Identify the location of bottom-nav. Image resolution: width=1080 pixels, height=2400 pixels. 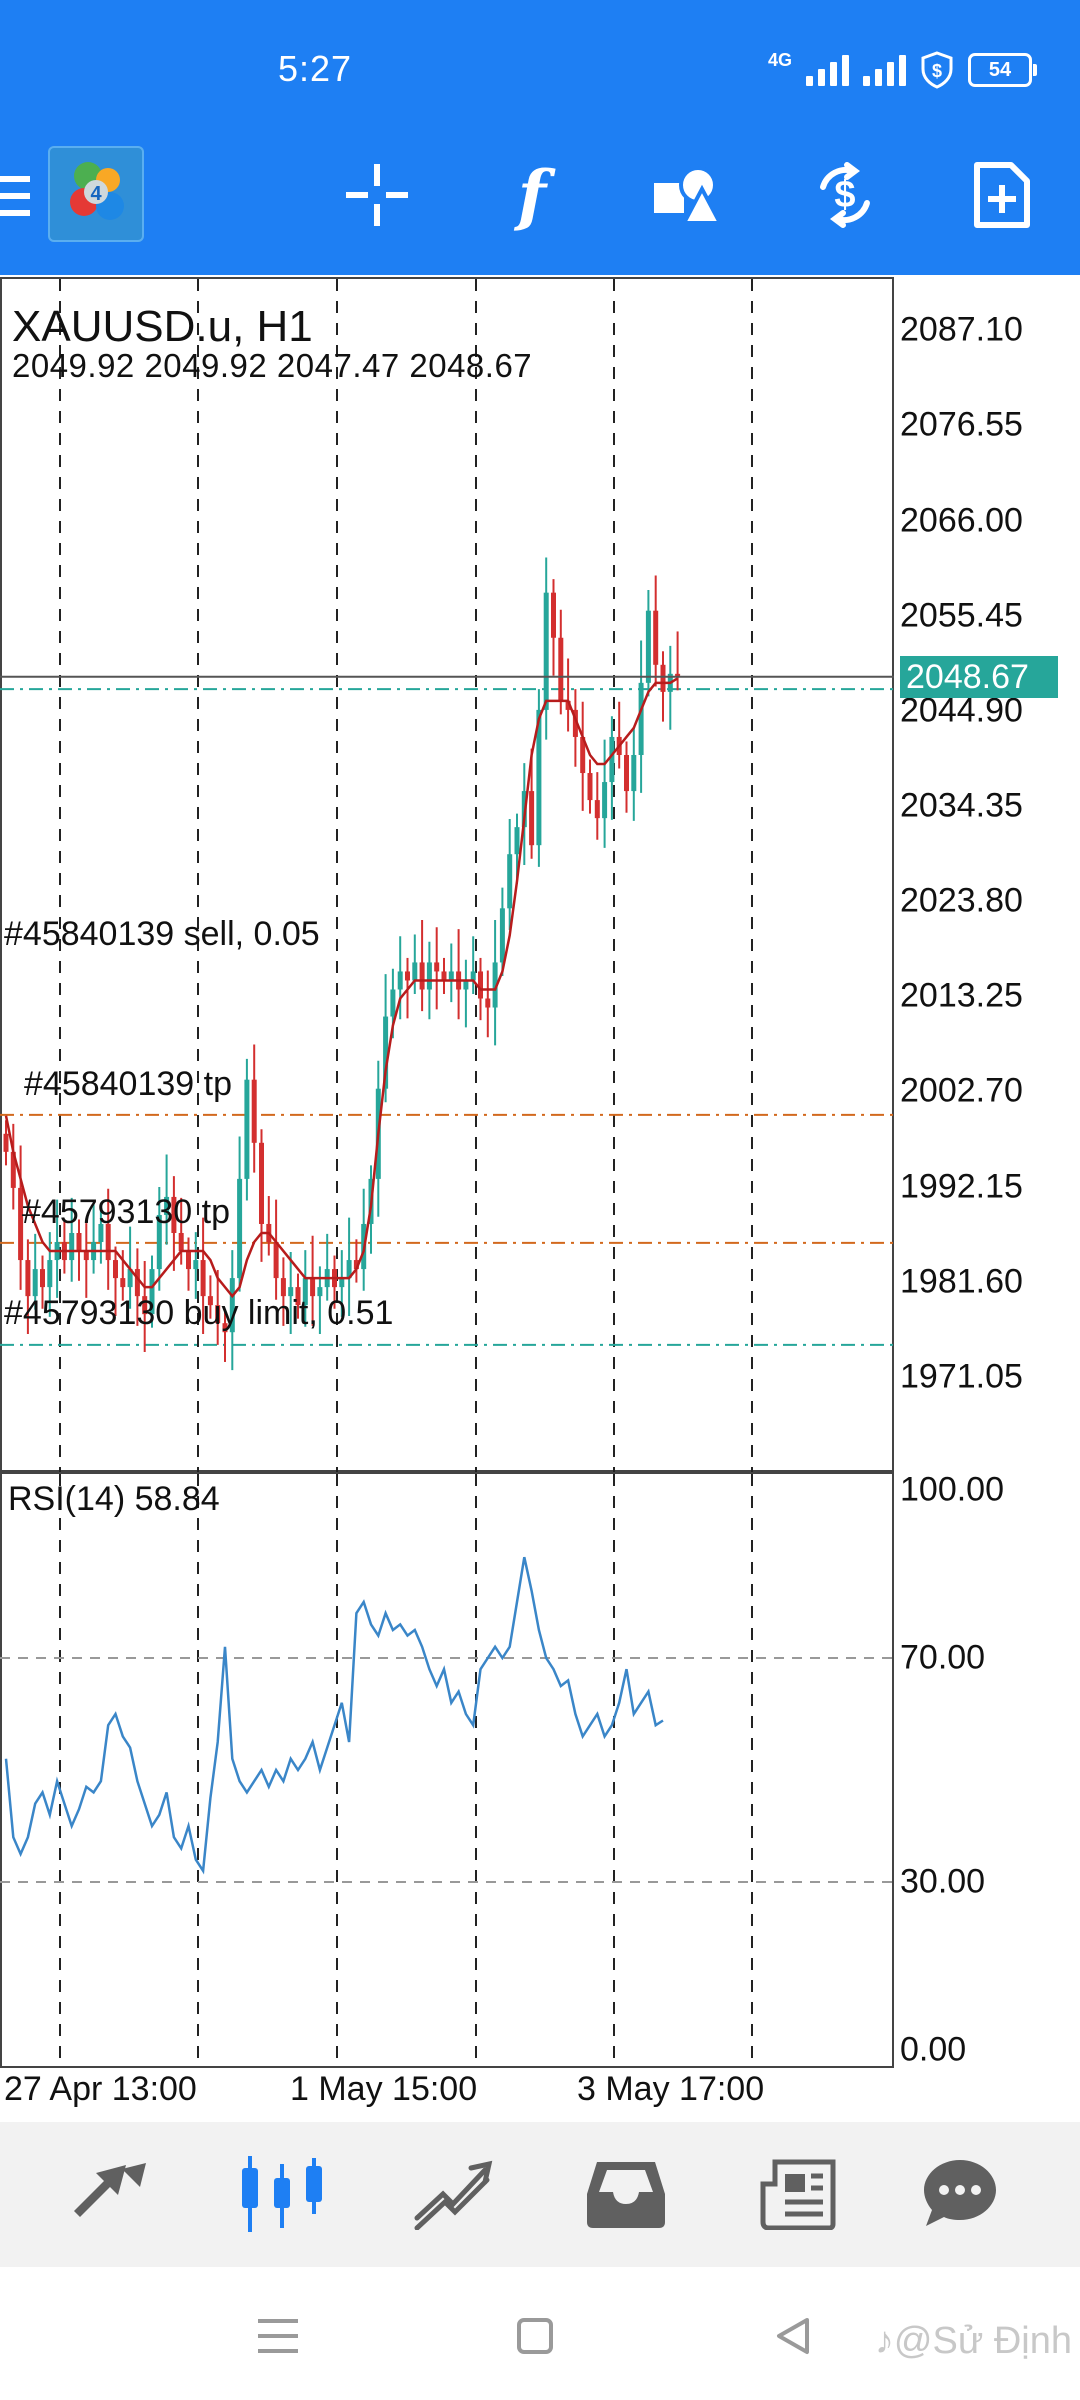
(540, 2194).